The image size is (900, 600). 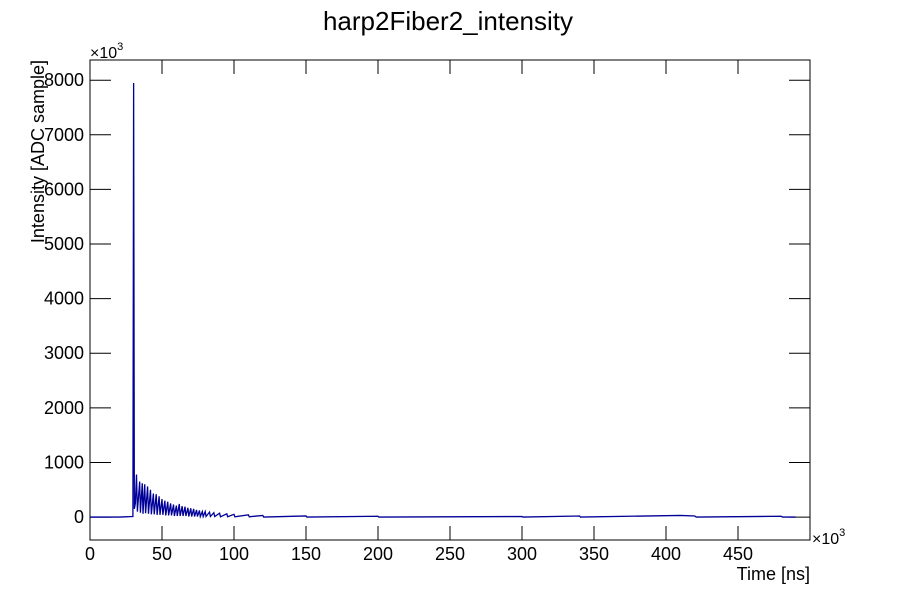 I want to click on x-multiplier: ×10³, so click(x=828, y=537).